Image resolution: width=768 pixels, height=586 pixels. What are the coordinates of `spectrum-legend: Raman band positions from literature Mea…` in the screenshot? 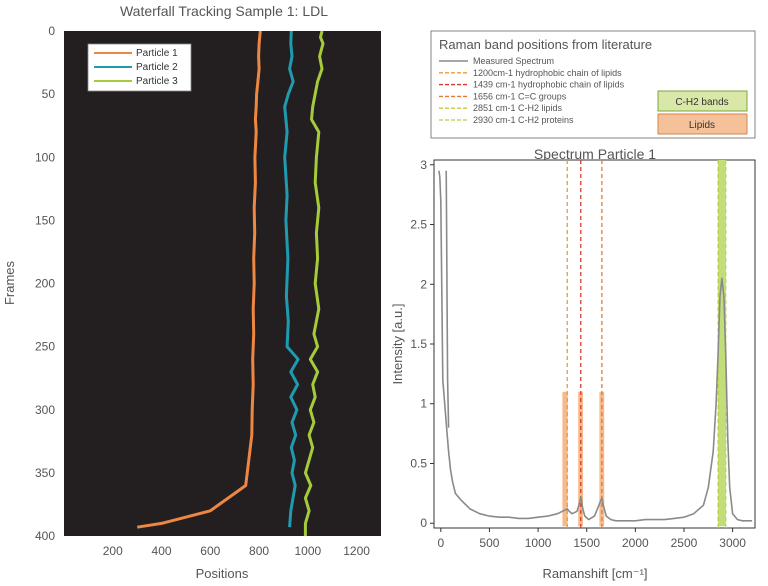 It's located at (593, 84).